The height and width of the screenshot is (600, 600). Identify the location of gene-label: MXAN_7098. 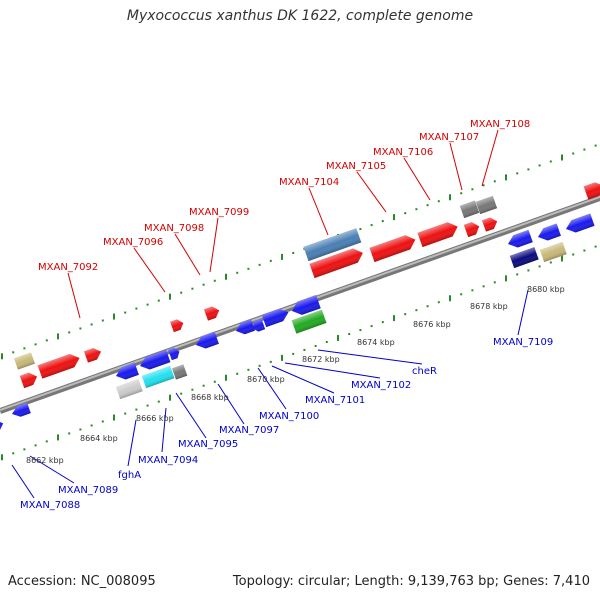
(174, 228).